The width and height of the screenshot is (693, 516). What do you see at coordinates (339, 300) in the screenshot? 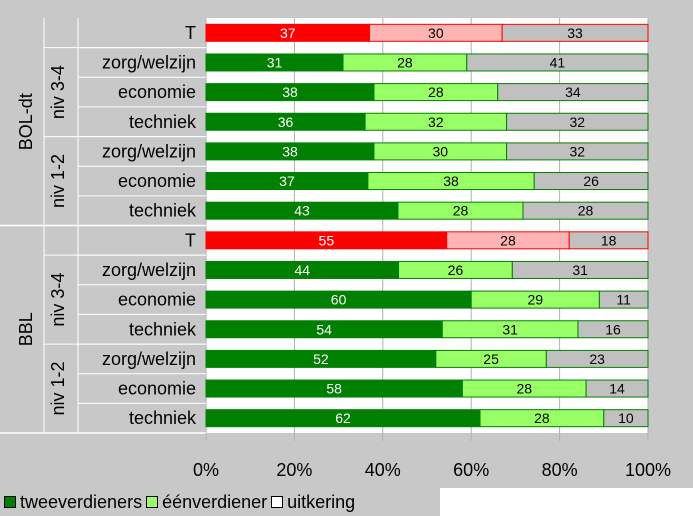
I see `data-label: 60` at bounding box center [339, 300].